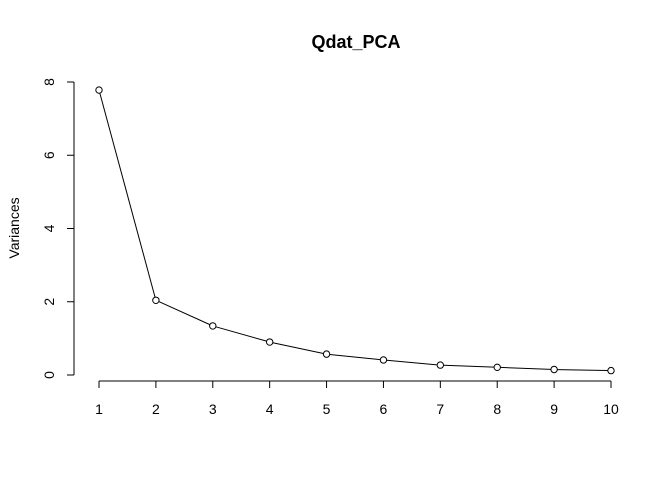 This screenshot has height=480, width=672. What do you see at coordinates (554, 409) in the screenshot?
I see `x-tick-label: 9` at bounding box center [554, 409].